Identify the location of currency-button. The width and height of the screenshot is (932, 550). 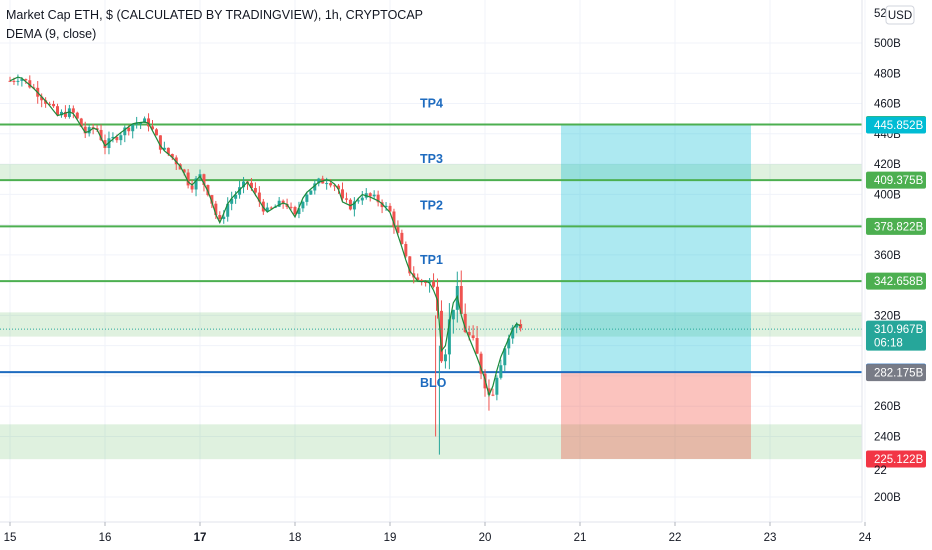
(900, 15).